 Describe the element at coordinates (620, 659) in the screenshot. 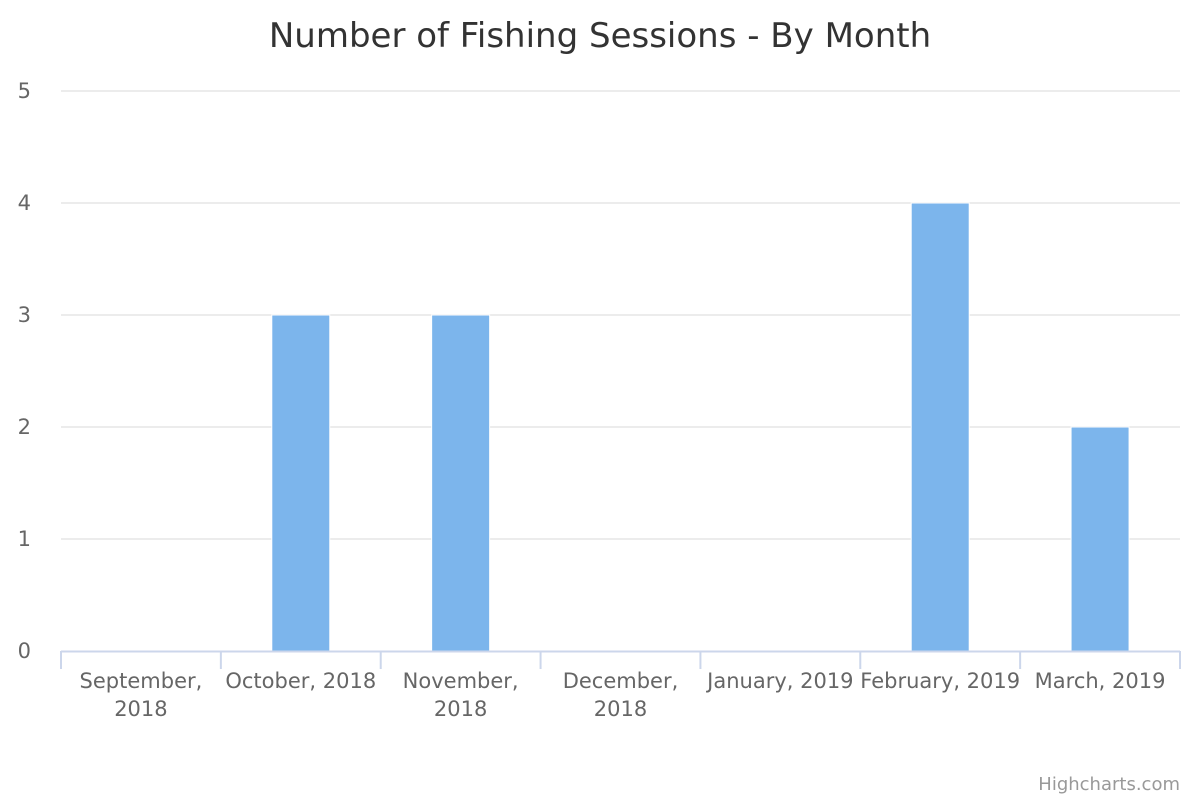

I see `x-axis` at that location.